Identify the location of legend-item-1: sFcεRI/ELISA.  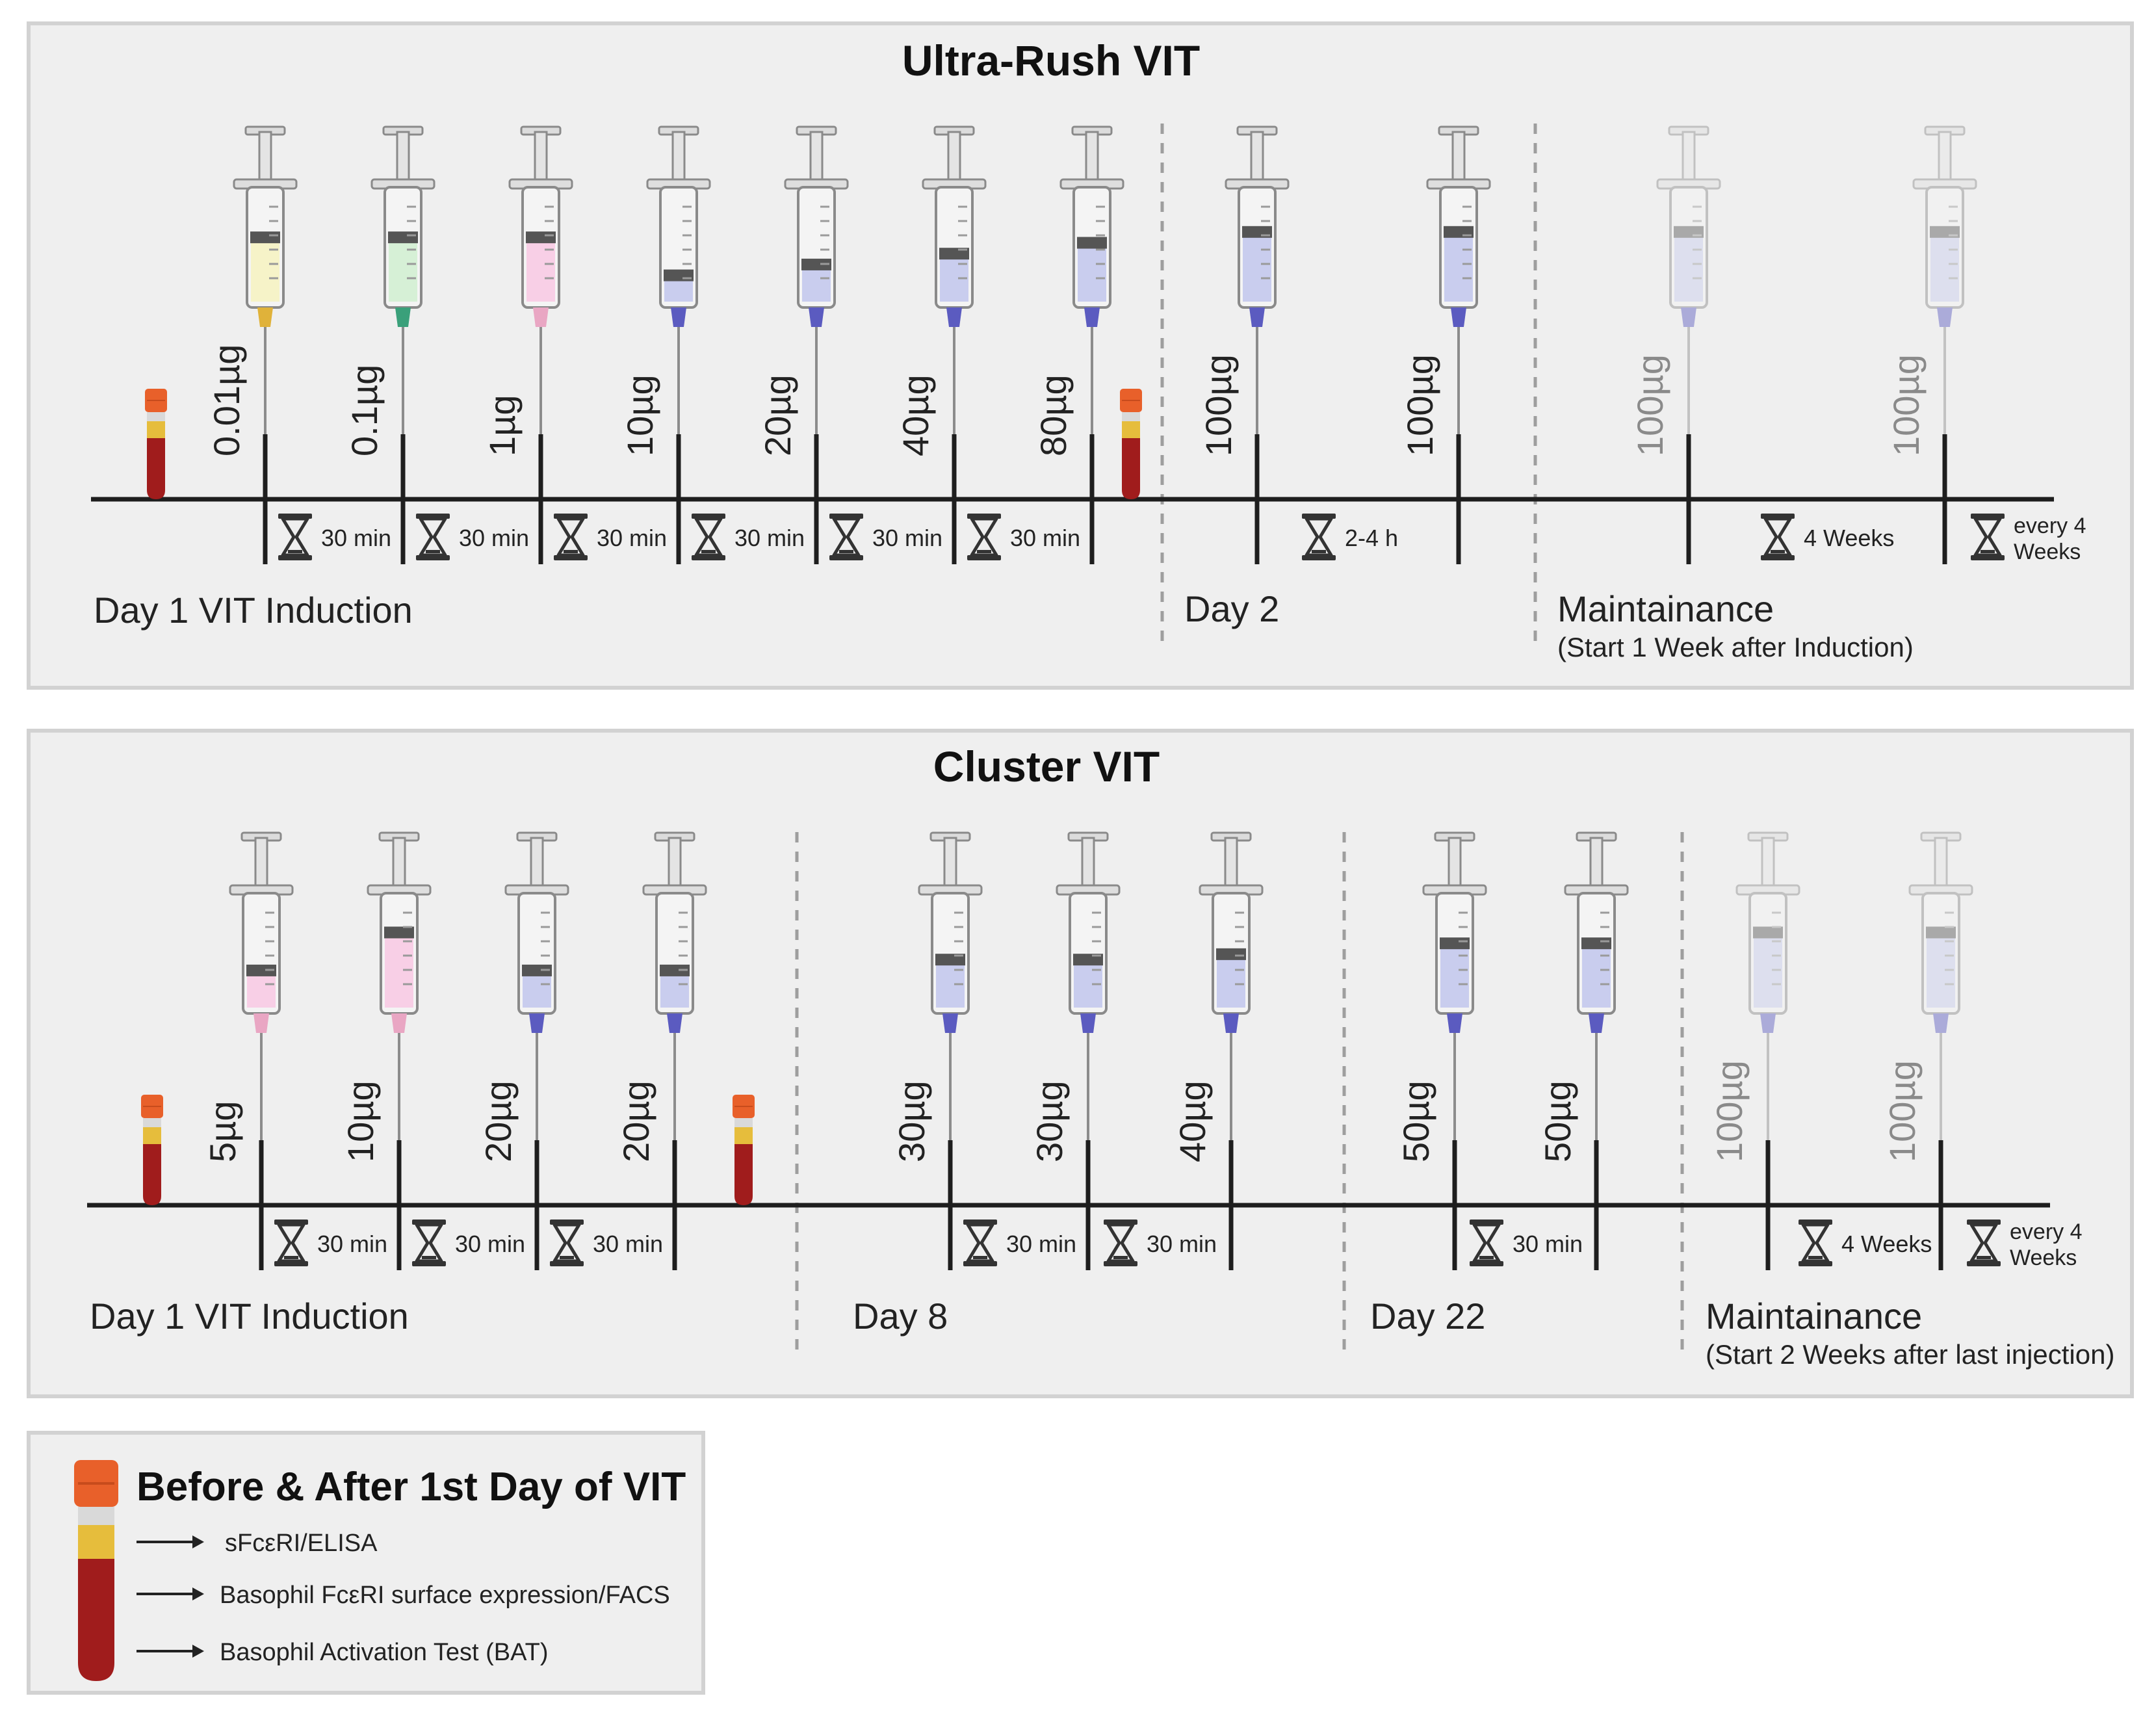
(257, 1543).